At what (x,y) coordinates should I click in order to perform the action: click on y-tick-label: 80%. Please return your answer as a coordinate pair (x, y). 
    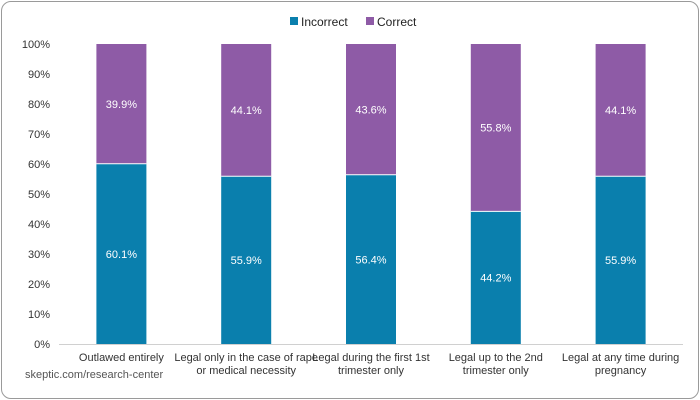
    Looking at the image, I should click on (39, 105).